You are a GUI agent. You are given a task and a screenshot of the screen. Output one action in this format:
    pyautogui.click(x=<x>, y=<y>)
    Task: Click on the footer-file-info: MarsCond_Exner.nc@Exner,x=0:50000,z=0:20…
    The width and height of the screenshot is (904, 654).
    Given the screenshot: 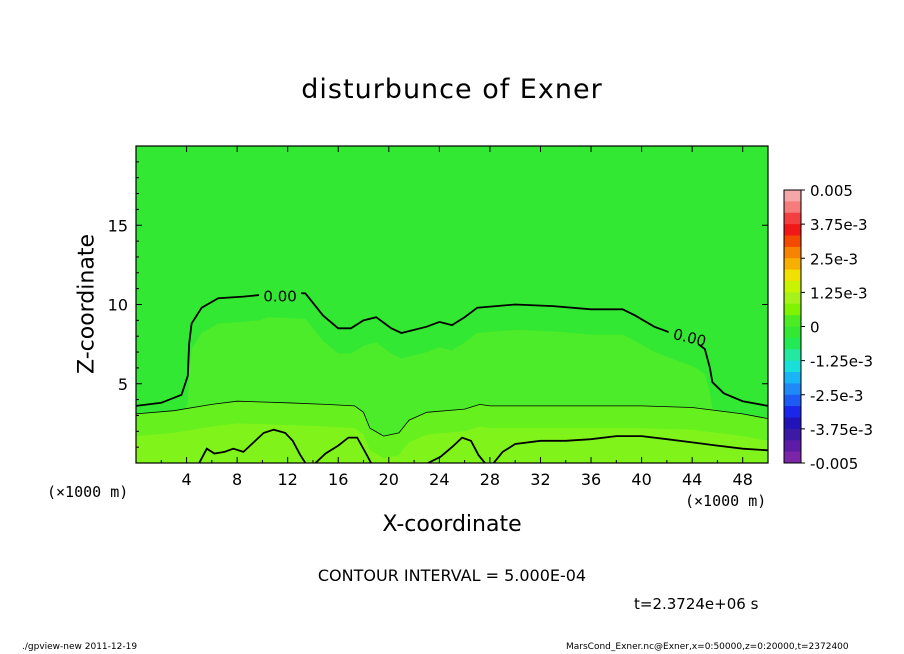 What is the action you would take?
    pyautogui.click(x=707, y=647)
    